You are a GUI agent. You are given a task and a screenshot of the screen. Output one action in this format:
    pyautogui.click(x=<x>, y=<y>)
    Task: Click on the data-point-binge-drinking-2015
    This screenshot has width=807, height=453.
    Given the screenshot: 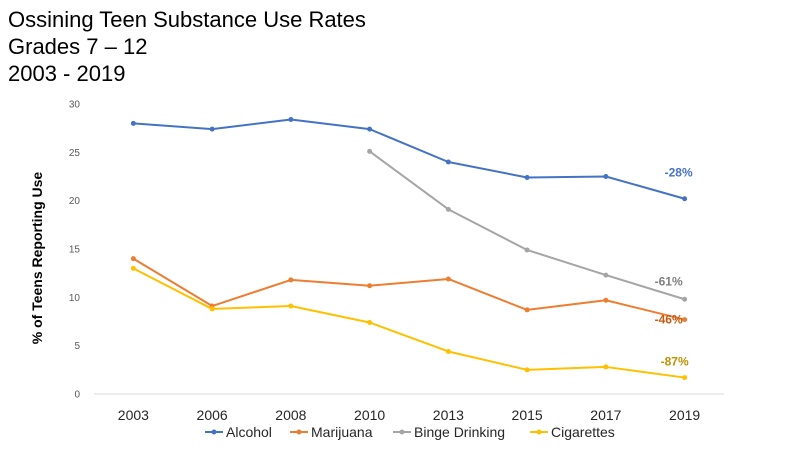 What is the action you would take?
    pyautogui.click(x=527, y=250)
    